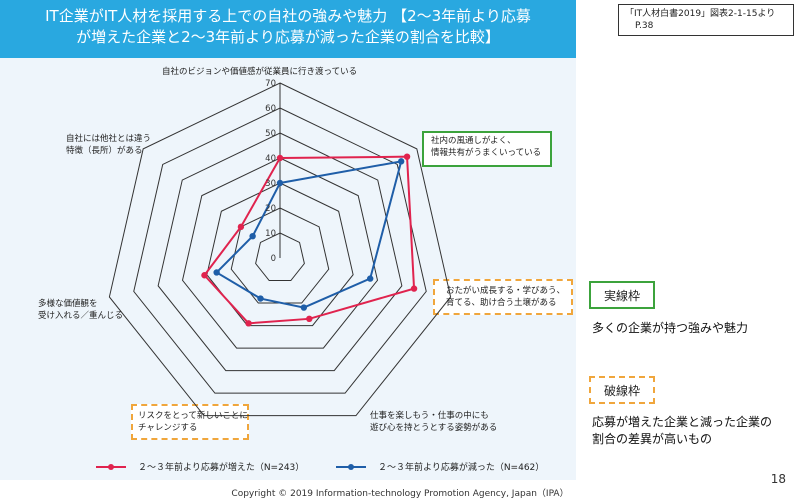 The image size is (800, 501). I want to click on legend-item-increase: ２～３年前より応募が増えた（N=243）, so click(200, 466).